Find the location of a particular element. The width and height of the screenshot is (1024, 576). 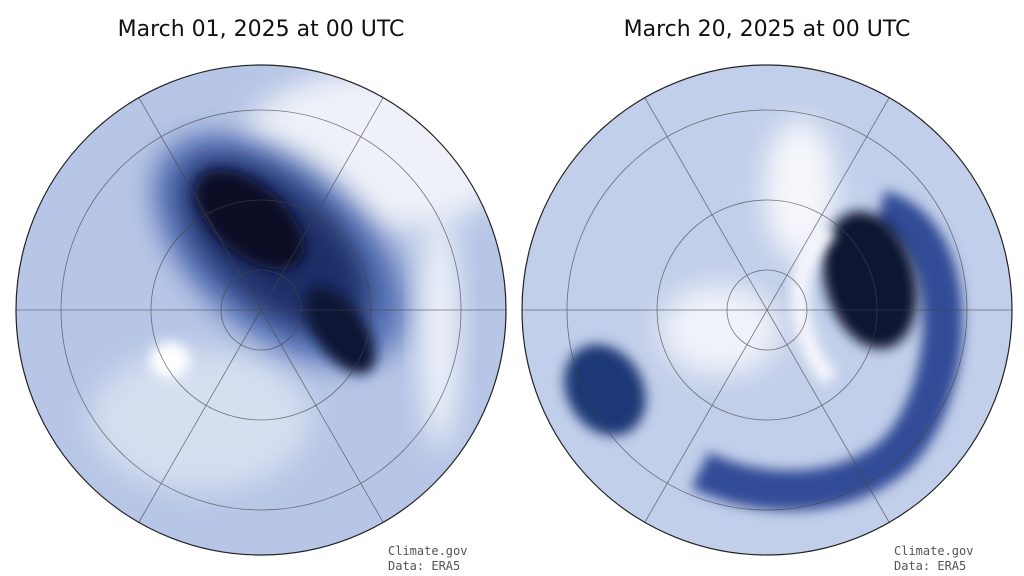

map-title: March 01, 2025 at 00 UTC is located at coordinates (261, 29).